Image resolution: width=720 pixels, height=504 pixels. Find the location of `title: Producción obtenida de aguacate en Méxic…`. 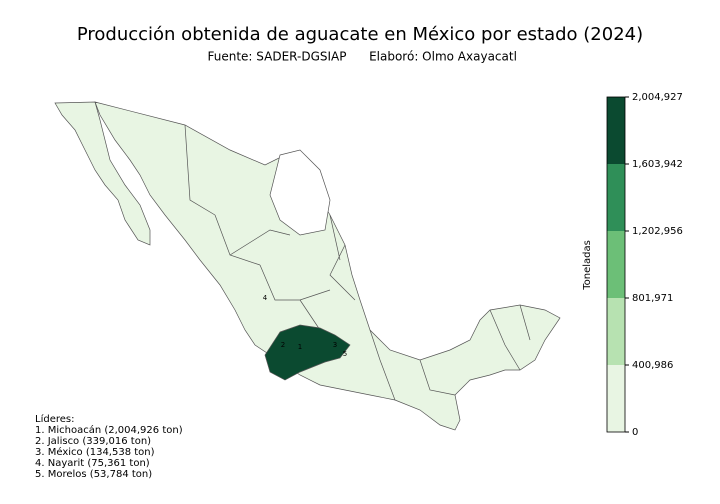

title: Producción obtenida de aguacate en Méxic… is located at coordinates (360, 34).